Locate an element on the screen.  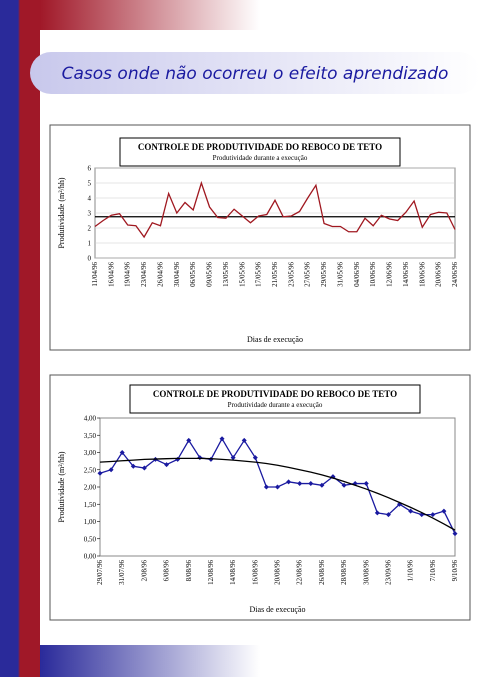
y-tick-label: 4 is located at coordinates (90, 199).